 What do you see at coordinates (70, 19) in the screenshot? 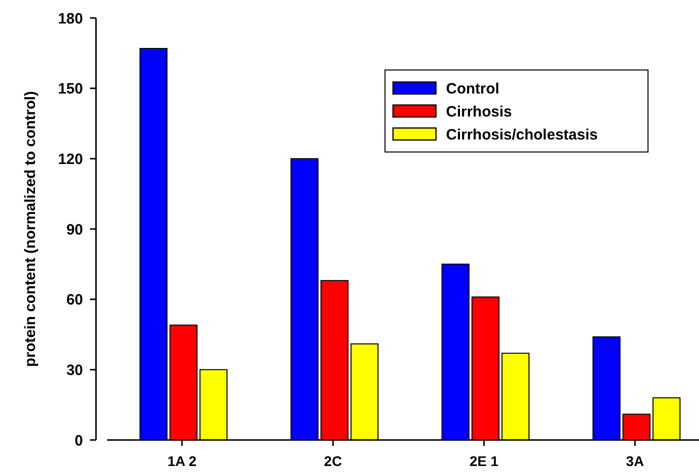
I see `y-tick-label: 180` at bounding box center [70, 19].